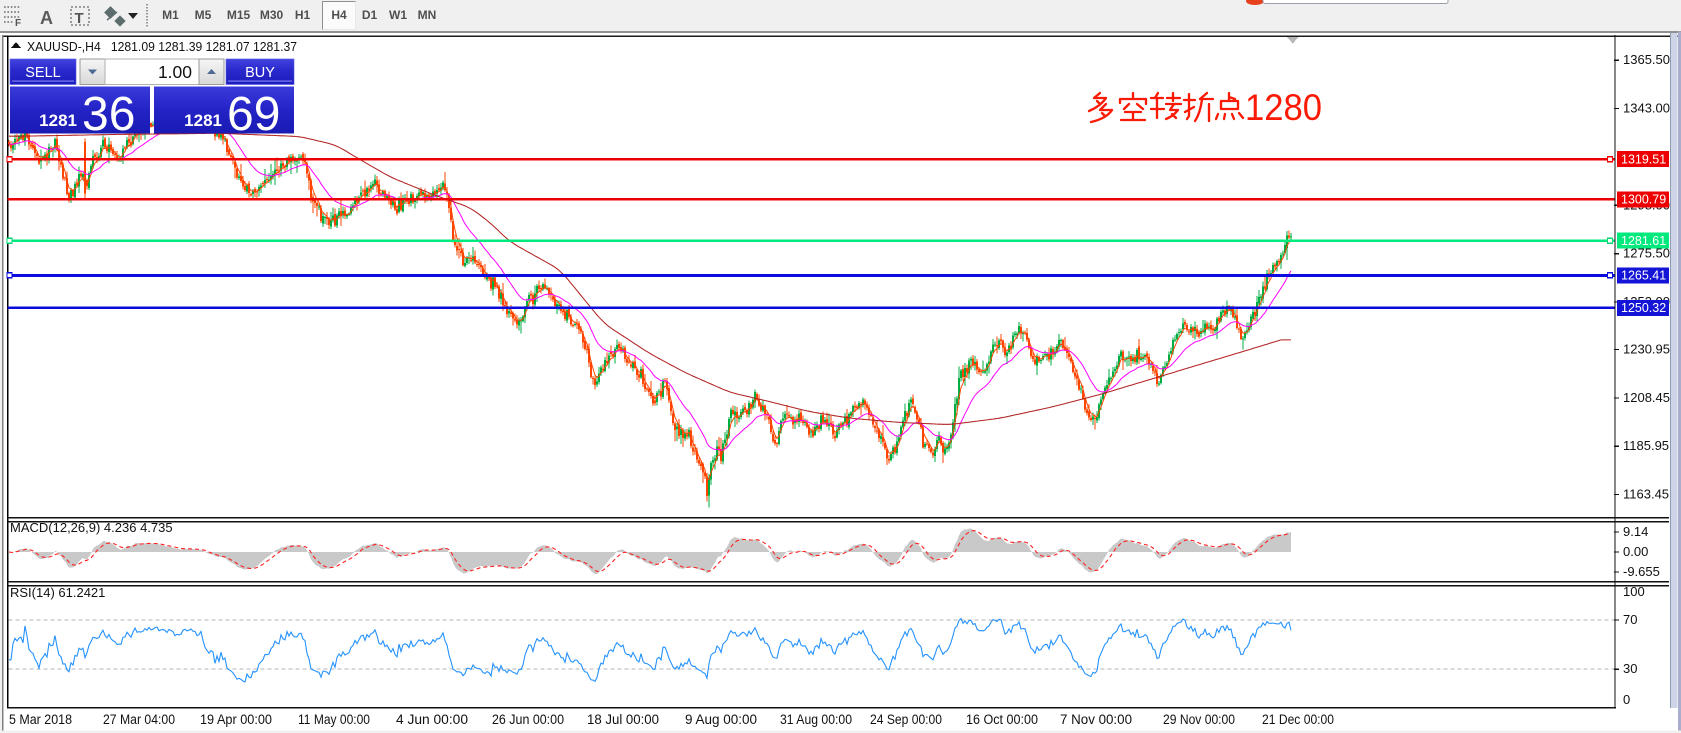 This screenshot has height=733, width=1681. What do you see at coordinates (1646, 253) in the screenshot?
I see `svg-text: 1275.50` at bounding box center [1646, 253].